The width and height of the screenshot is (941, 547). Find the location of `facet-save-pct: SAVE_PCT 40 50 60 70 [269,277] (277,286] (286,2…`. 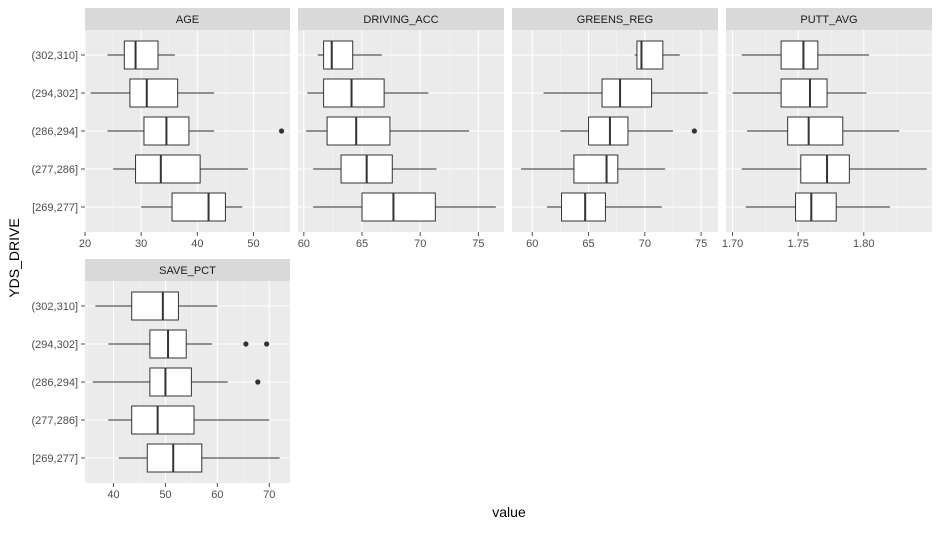

facet-save-pct: SAVE_PCT 40 50 60 70 [269,277] (277,286] (286,2… is located at coordinates (161, 380).